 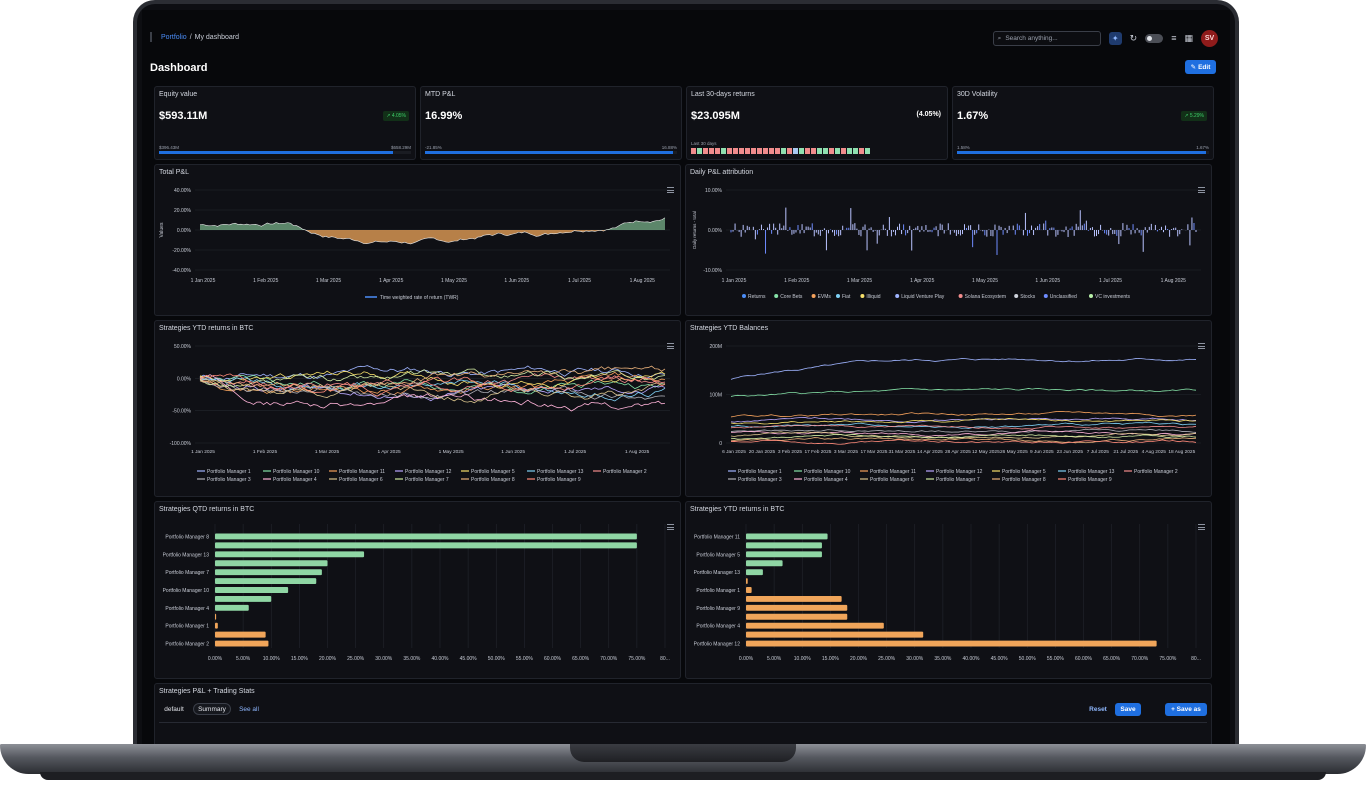 I want to click on kpi-squares-label: Last 30 days, so click(x=704, y=143).